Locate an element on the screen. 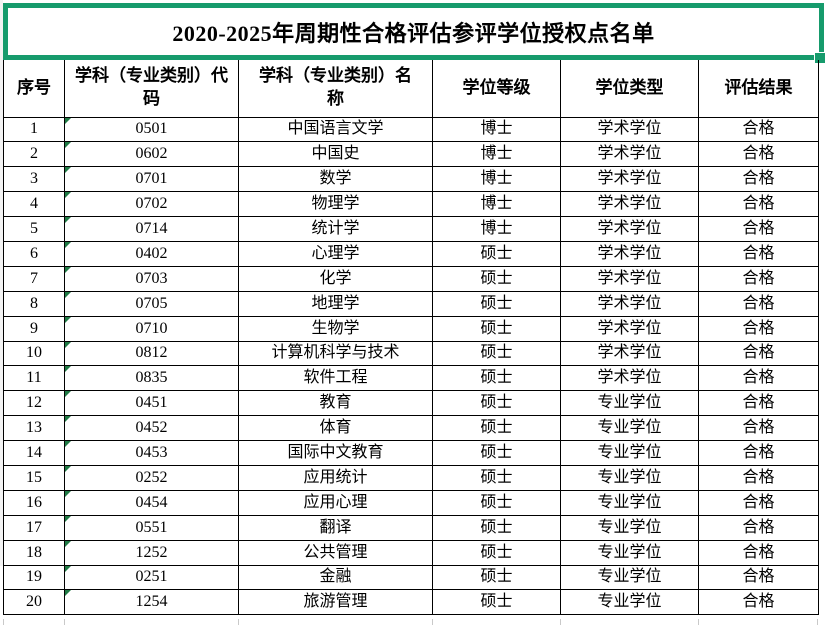 The width and height of the screenshot is (828, 626). cell-code: 0714 is located at coordinates (151, 229).